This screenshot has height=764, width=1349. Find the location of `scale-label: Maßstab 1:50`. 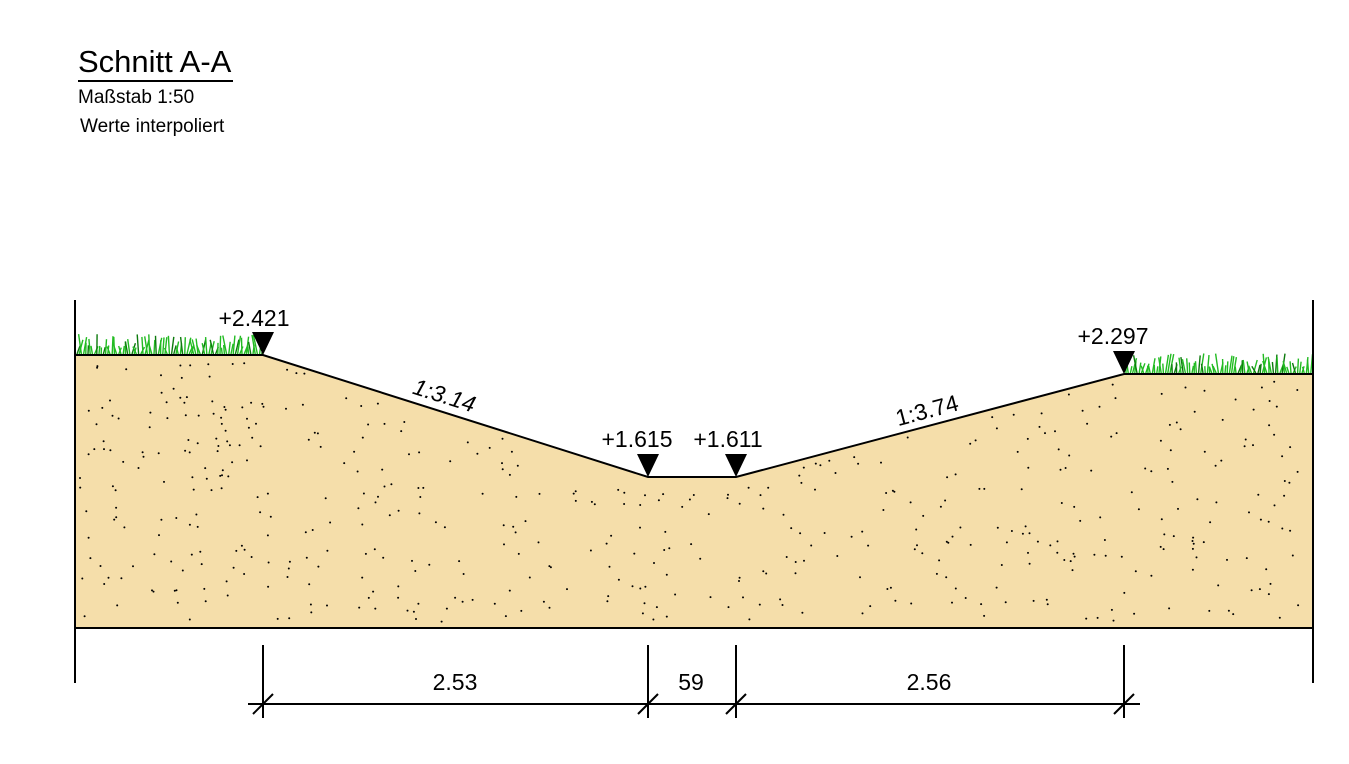

scale-label: Maßstab 1:50 is located at coordinates (136, 97).